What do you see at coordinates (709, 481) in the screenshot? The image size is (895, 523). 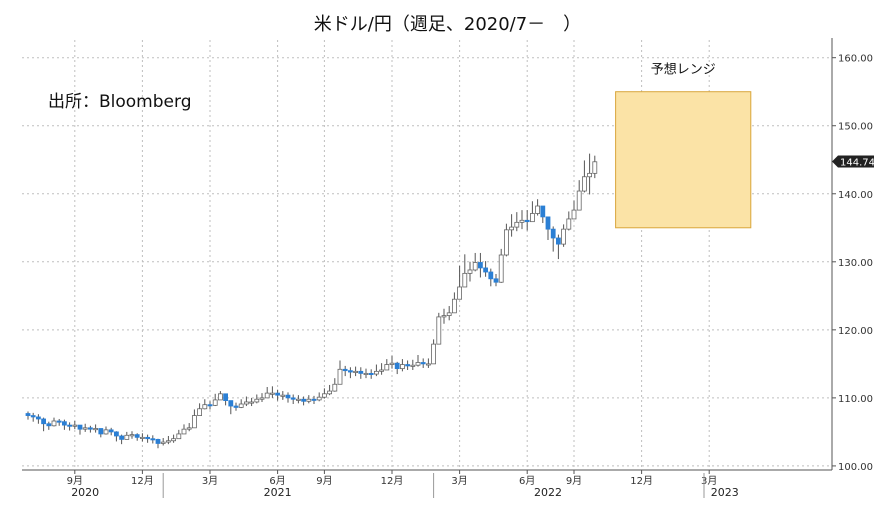 I see `x-tick-label: 3月` at bounding box center [709, 481].